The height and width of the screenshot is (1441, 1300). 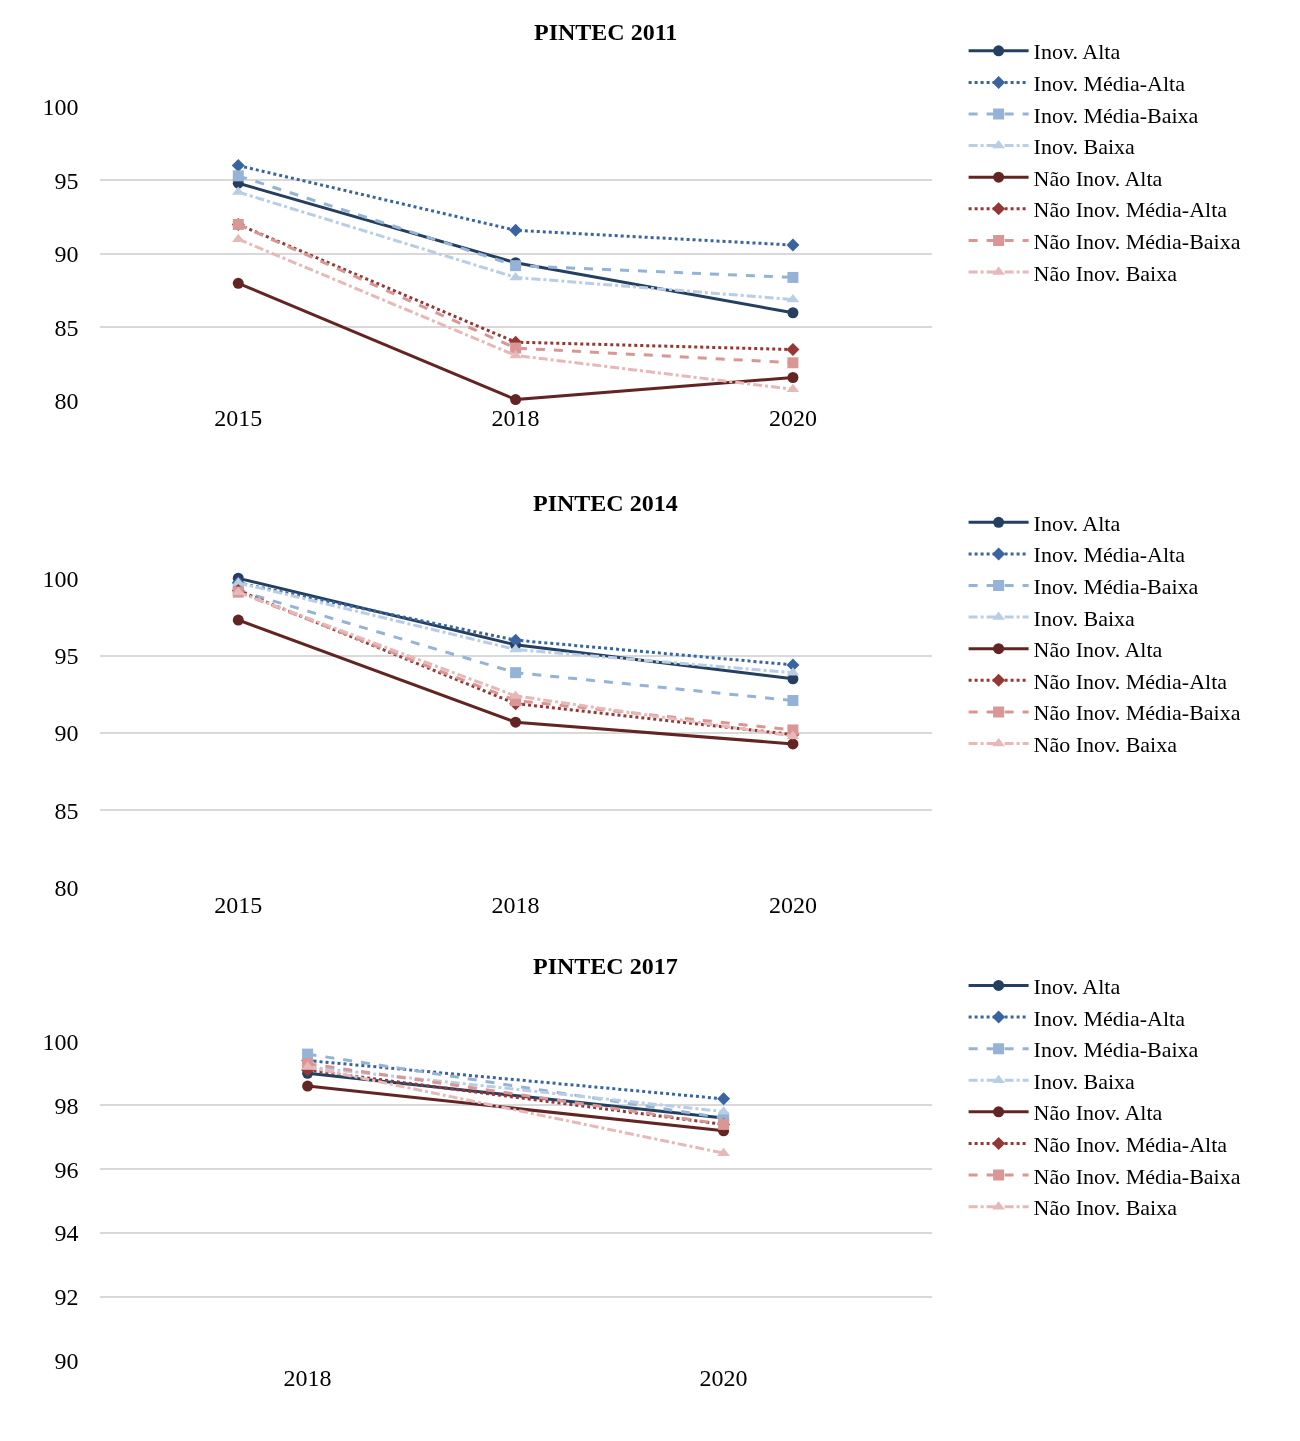 I want to click on chart-title: PINTEC 2011, so click(x=606, y=32).